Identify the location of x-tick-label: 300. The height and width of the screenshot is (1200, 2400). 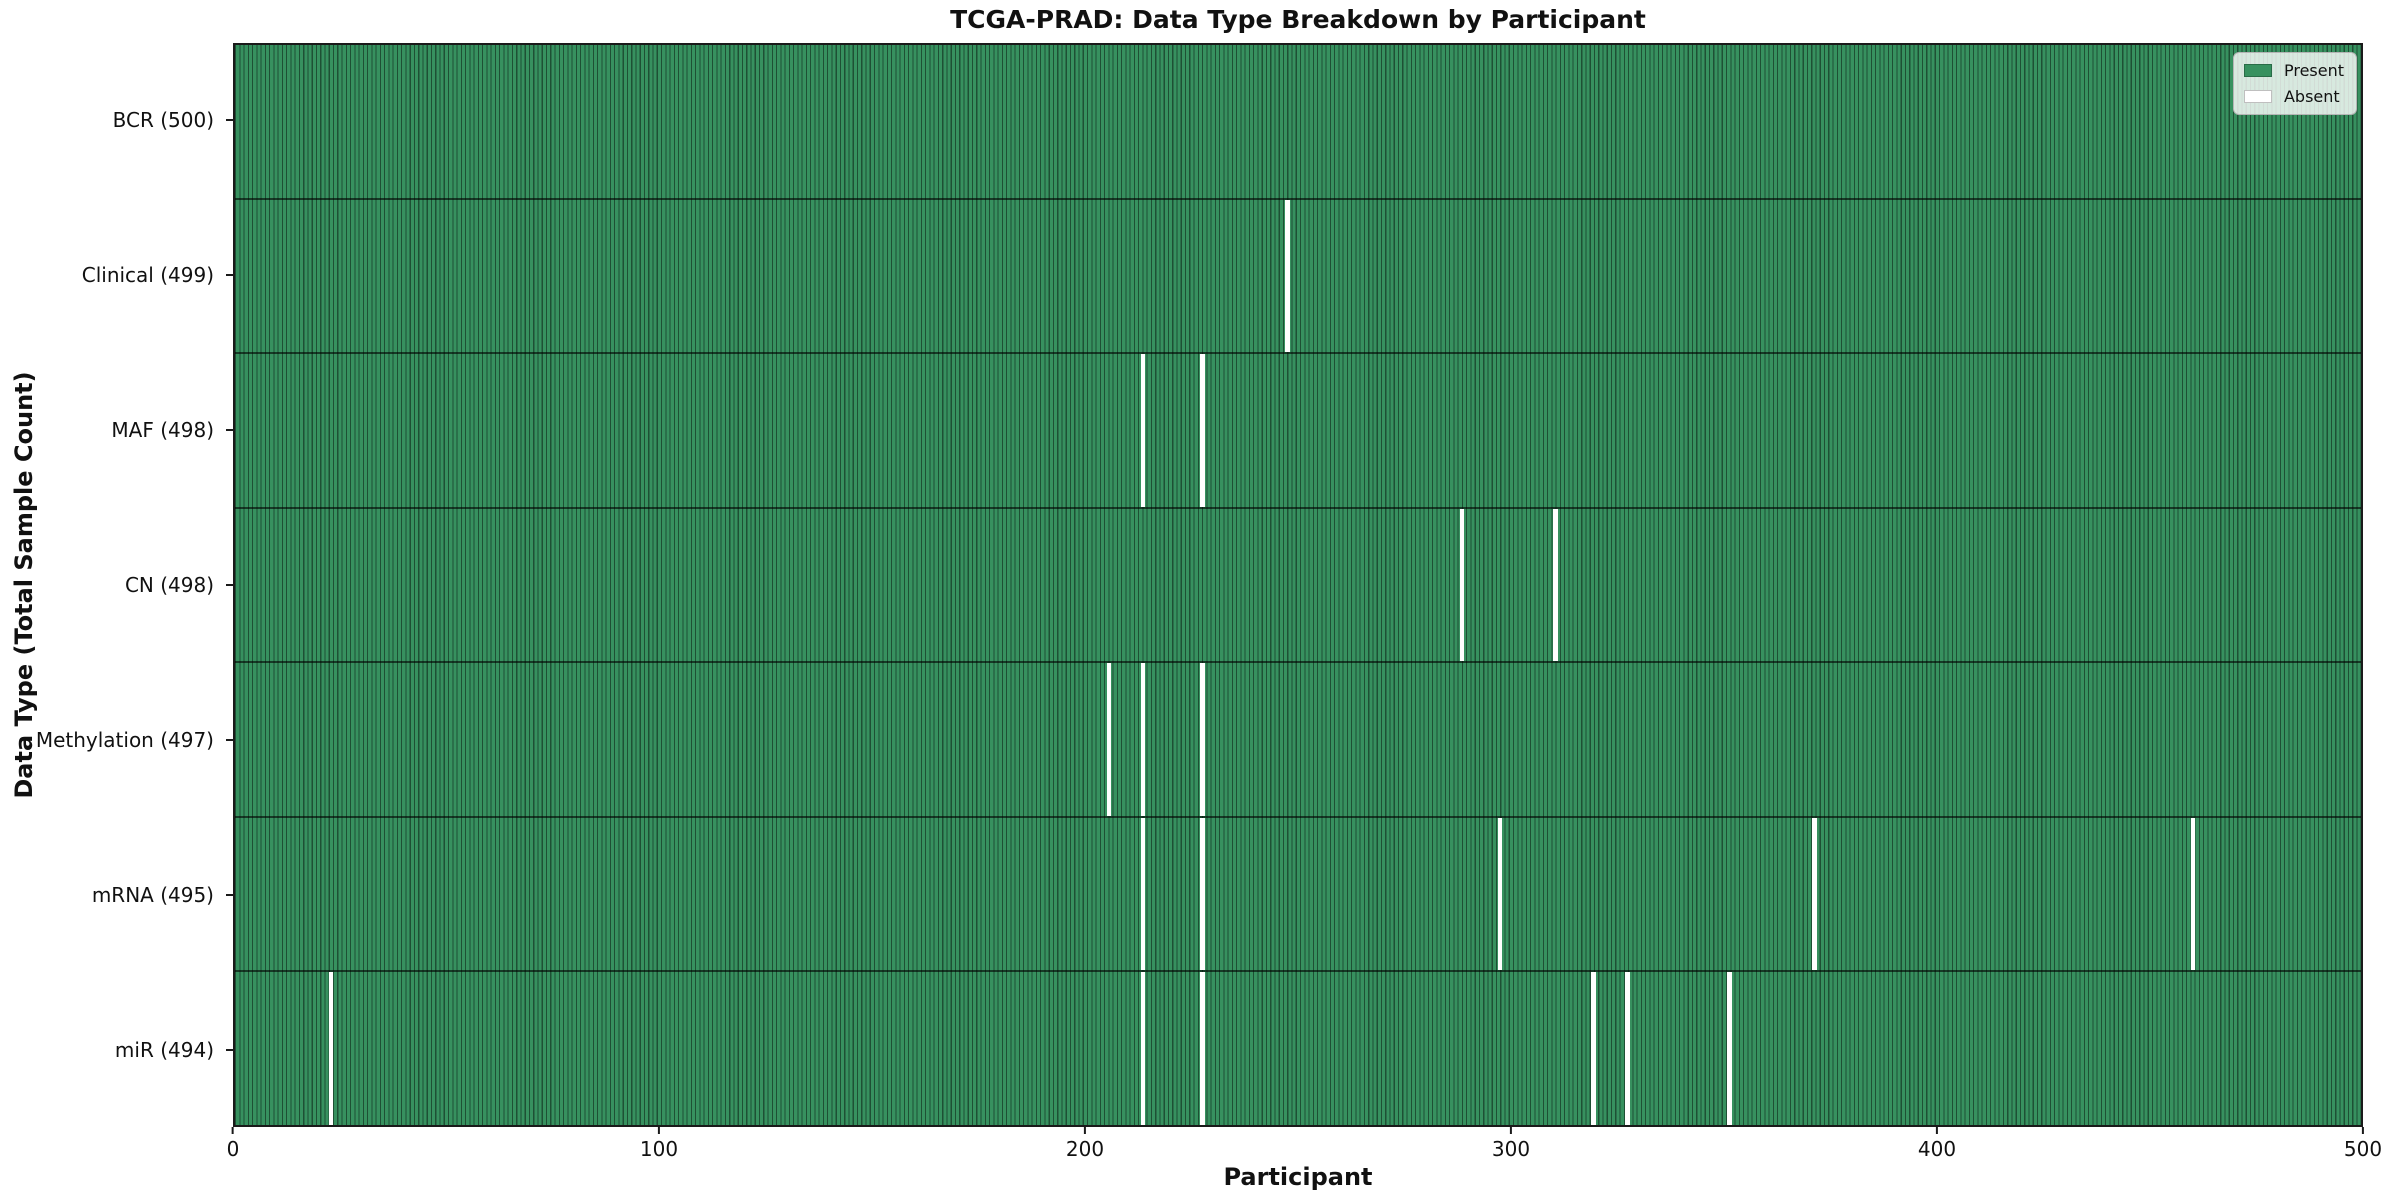
(1511, 1149).